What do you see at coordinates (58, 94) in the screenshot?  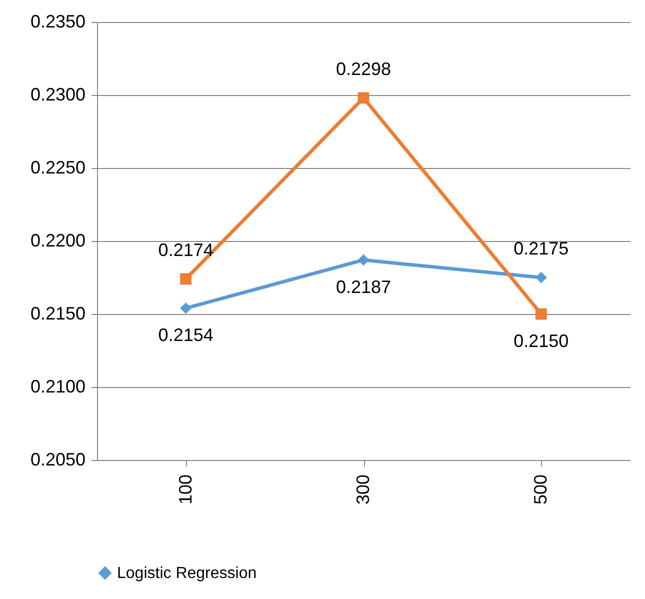 I see `y-tick-label: 0.2300` at bounding box center [58, 94].